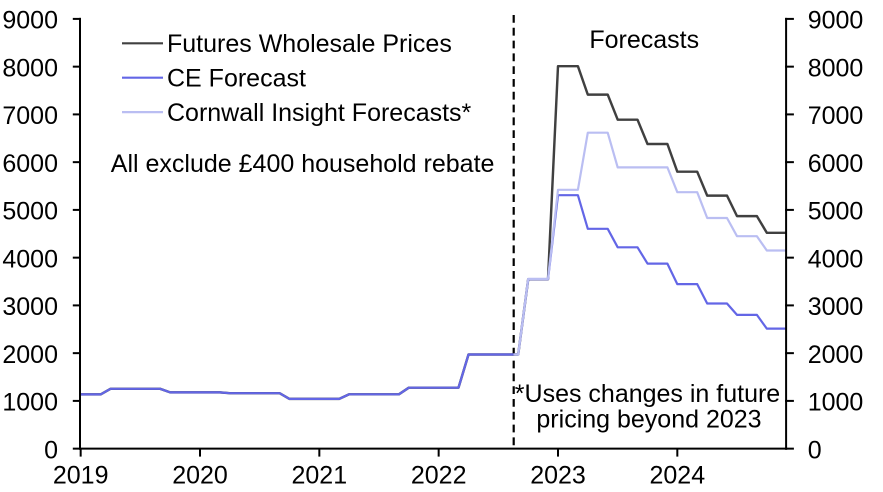 The height and width of the screenshot is (492, 883). What do you see at coordinates (319, 475) in the screenshot?
I see `svg-text: 2021` at bounding box center [319, 475].